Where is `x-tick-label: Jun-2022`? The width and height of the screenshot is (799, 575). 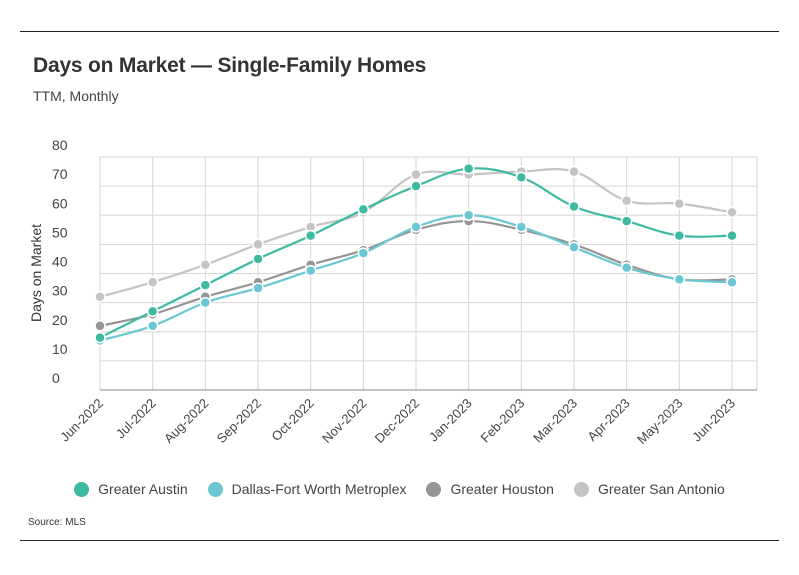
x-tick-label: Jun-2022 is located at coordinates (81, 420).